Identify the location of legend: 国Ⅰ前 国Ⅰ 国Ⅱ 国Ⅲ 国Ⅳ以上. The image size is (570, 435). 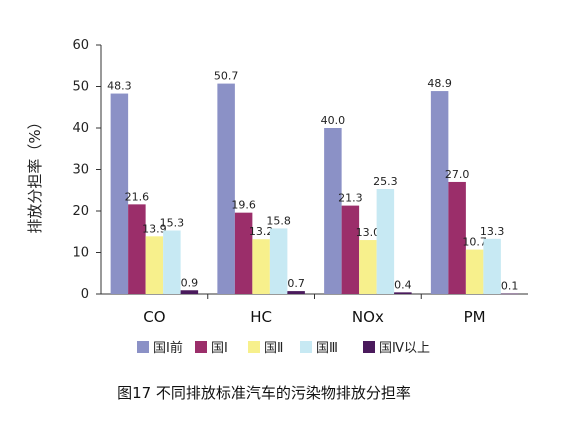
(283, 348).